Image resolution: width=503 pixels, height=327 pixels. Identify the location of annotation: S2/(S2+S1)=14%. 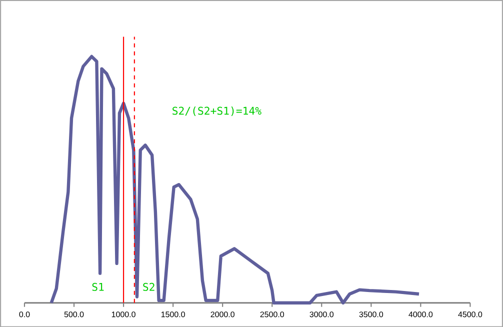
(217, 111).